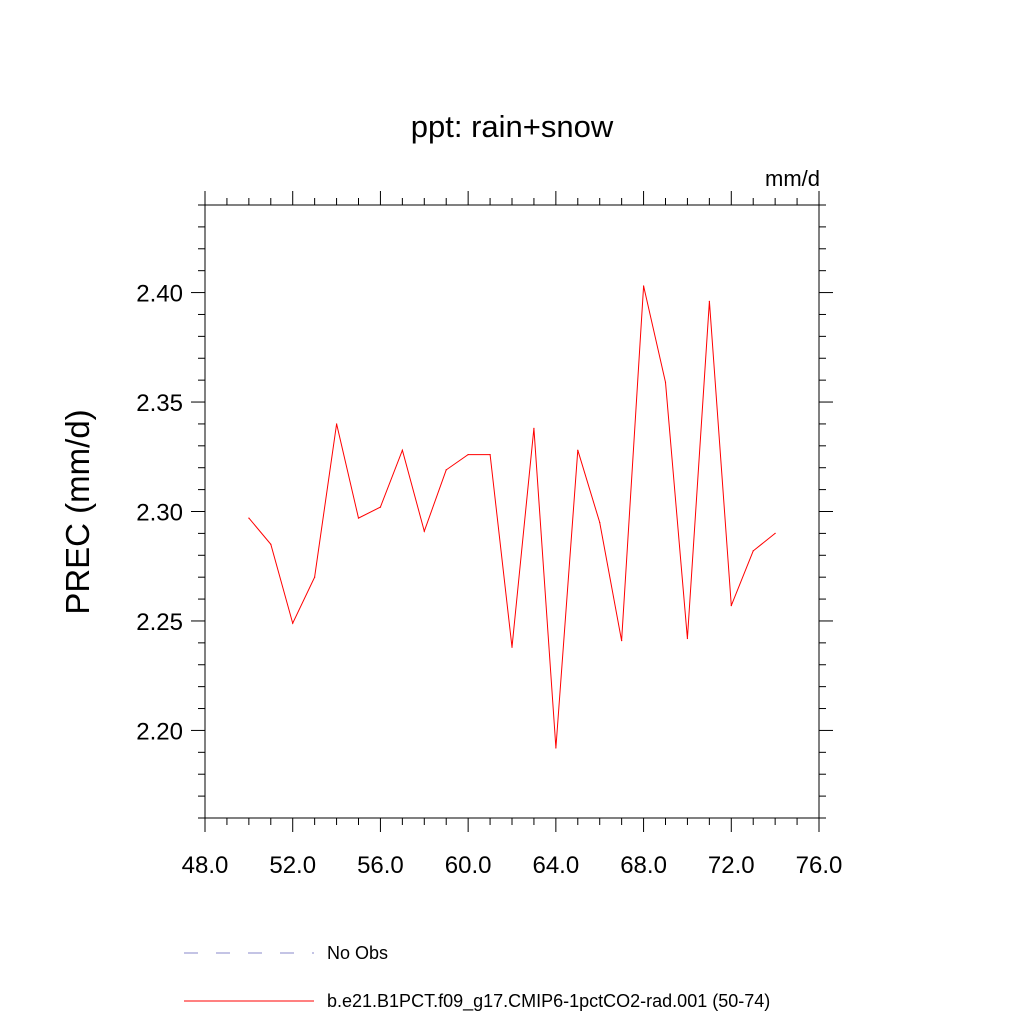 The image size is (1024, 1024). I want to click on chart-title: ppt: rain+snow, so click(512, 126).